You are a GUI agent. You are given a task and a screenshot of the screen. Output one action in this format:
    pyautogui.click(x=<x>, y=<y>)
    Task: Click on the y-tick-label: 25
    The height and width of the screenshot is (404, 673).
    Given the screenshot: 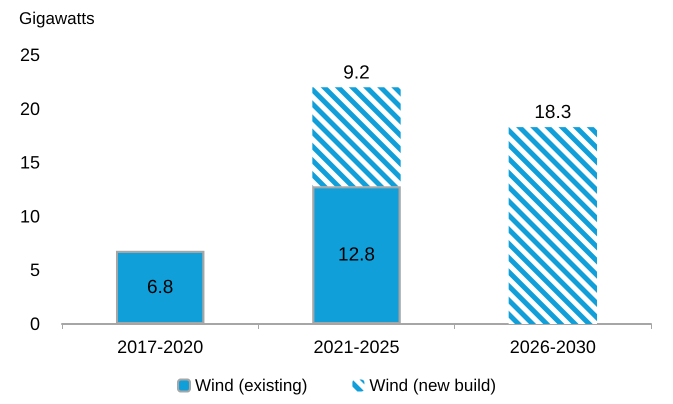 What is the action you would take?
    pyautogui.click(x=30, y=55)
    